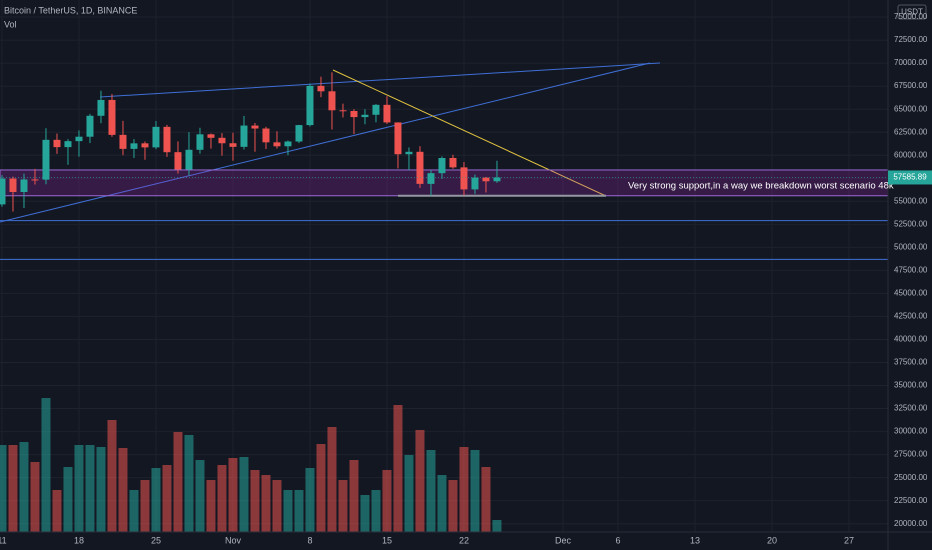  I want to click on last-price-box, so click(910, 177).